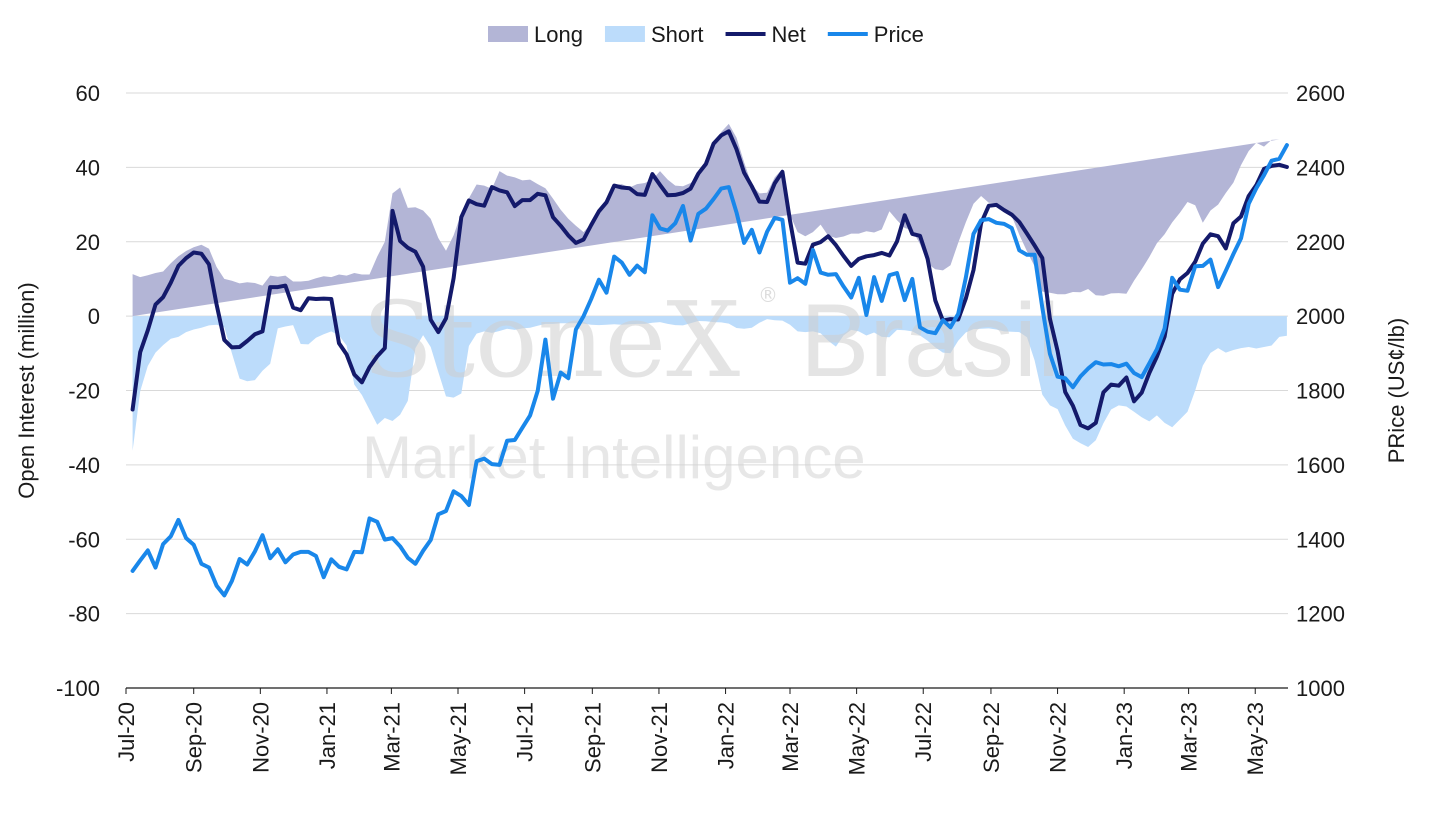  What do you see at coordinates (194, 737) in the screenshot?
I see `x-tick-sep-20: Sep-20` at bounding box center [194, 737].